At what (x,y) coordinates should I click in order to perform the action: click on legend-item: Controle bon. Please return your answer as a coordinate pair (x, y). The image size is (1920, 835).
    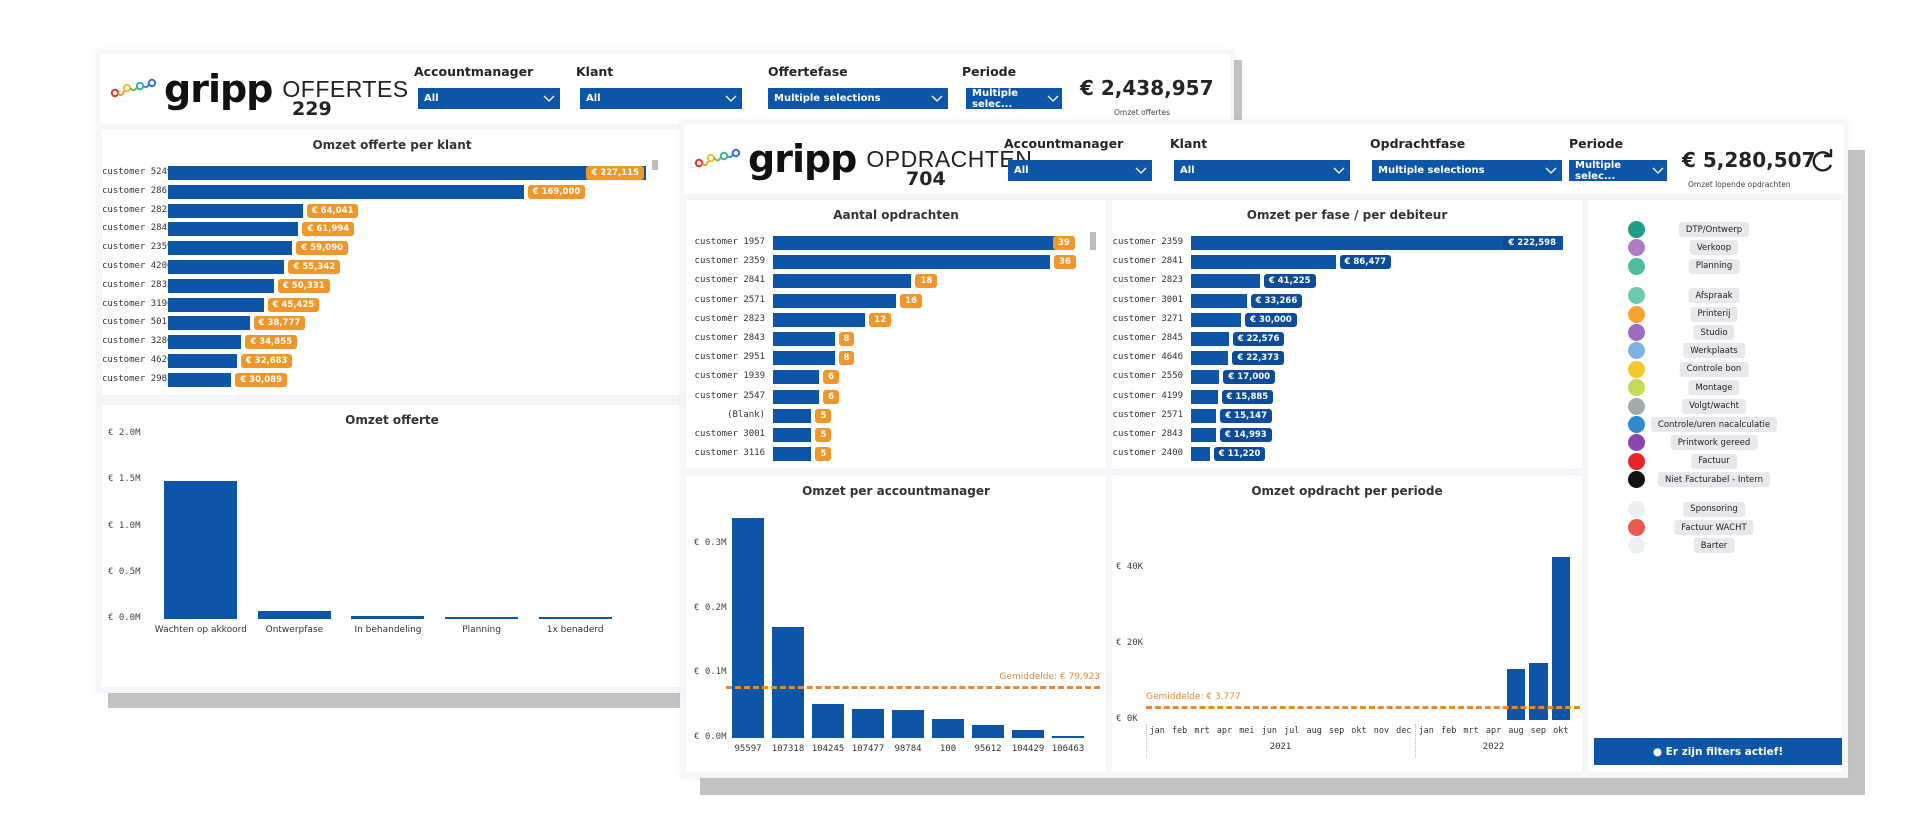
    Looking at the image, I should click on (1714, 369).